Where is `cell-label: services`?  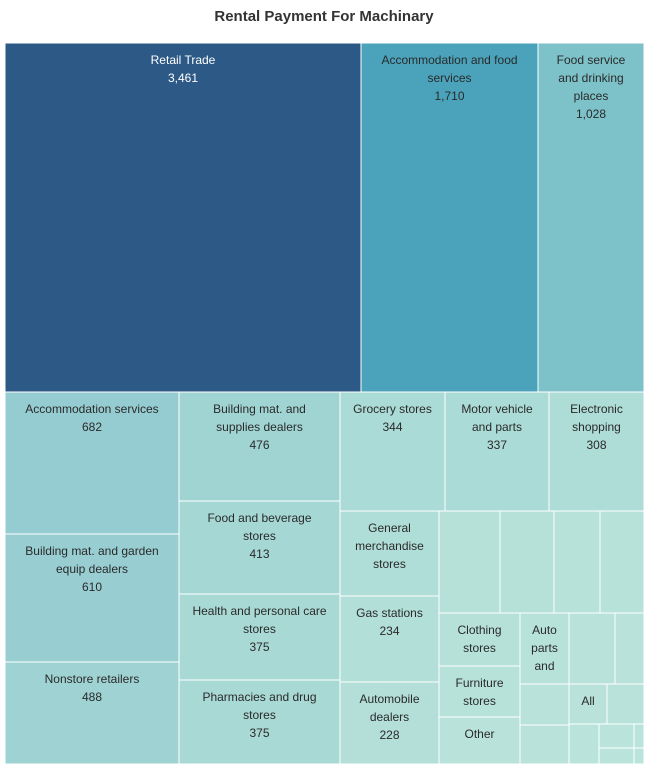 cell-label: services is located at coordinates (449, 78).